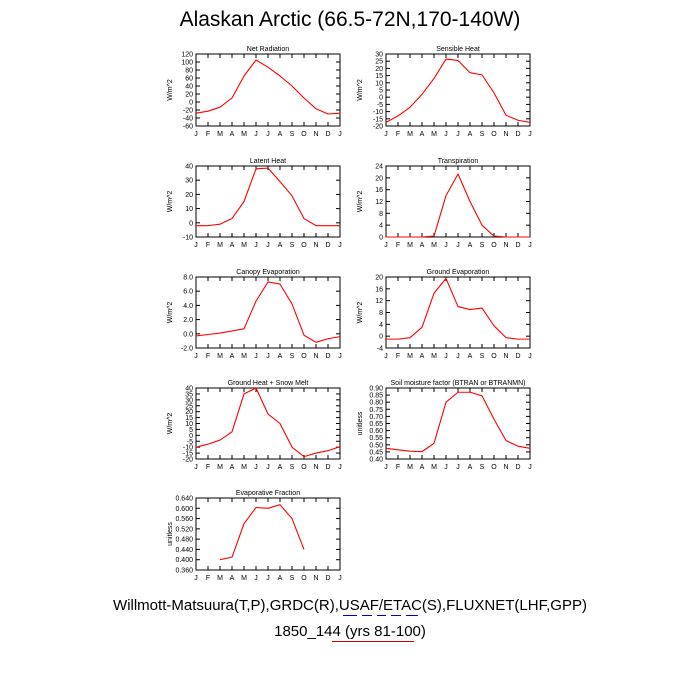 The height and width of the screenshot is (700, 700). I want to click on y-tick-label: -15, so click(188, 454).